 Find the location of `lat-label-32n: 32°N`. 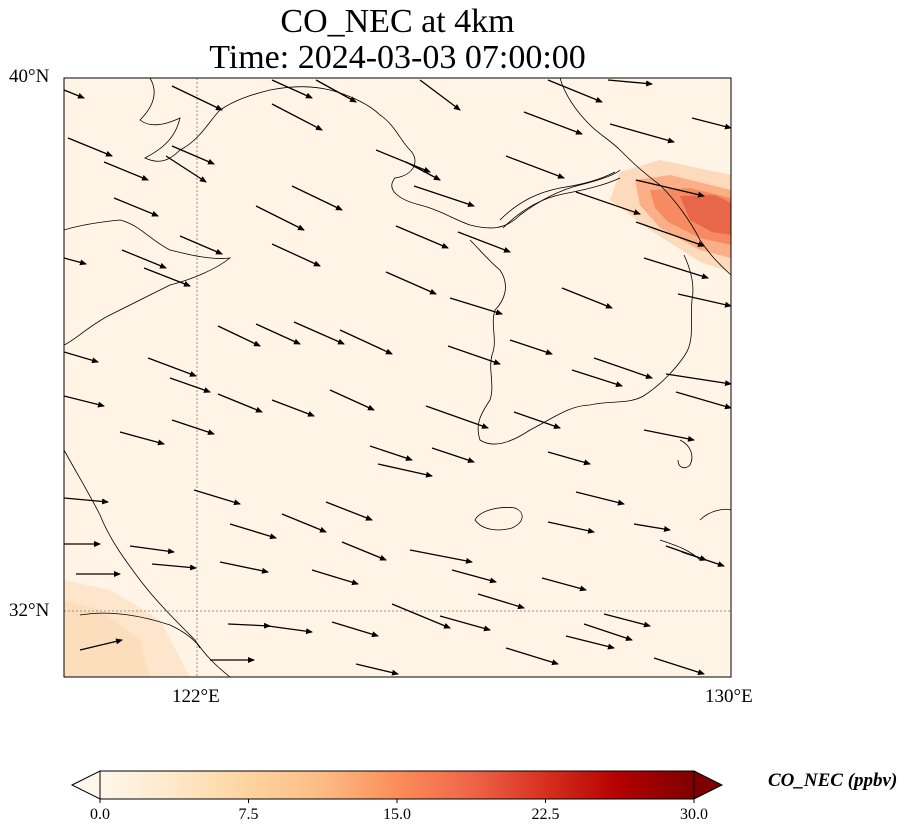

lat-label-32n: 32°N is located at coordinates (29, 610).